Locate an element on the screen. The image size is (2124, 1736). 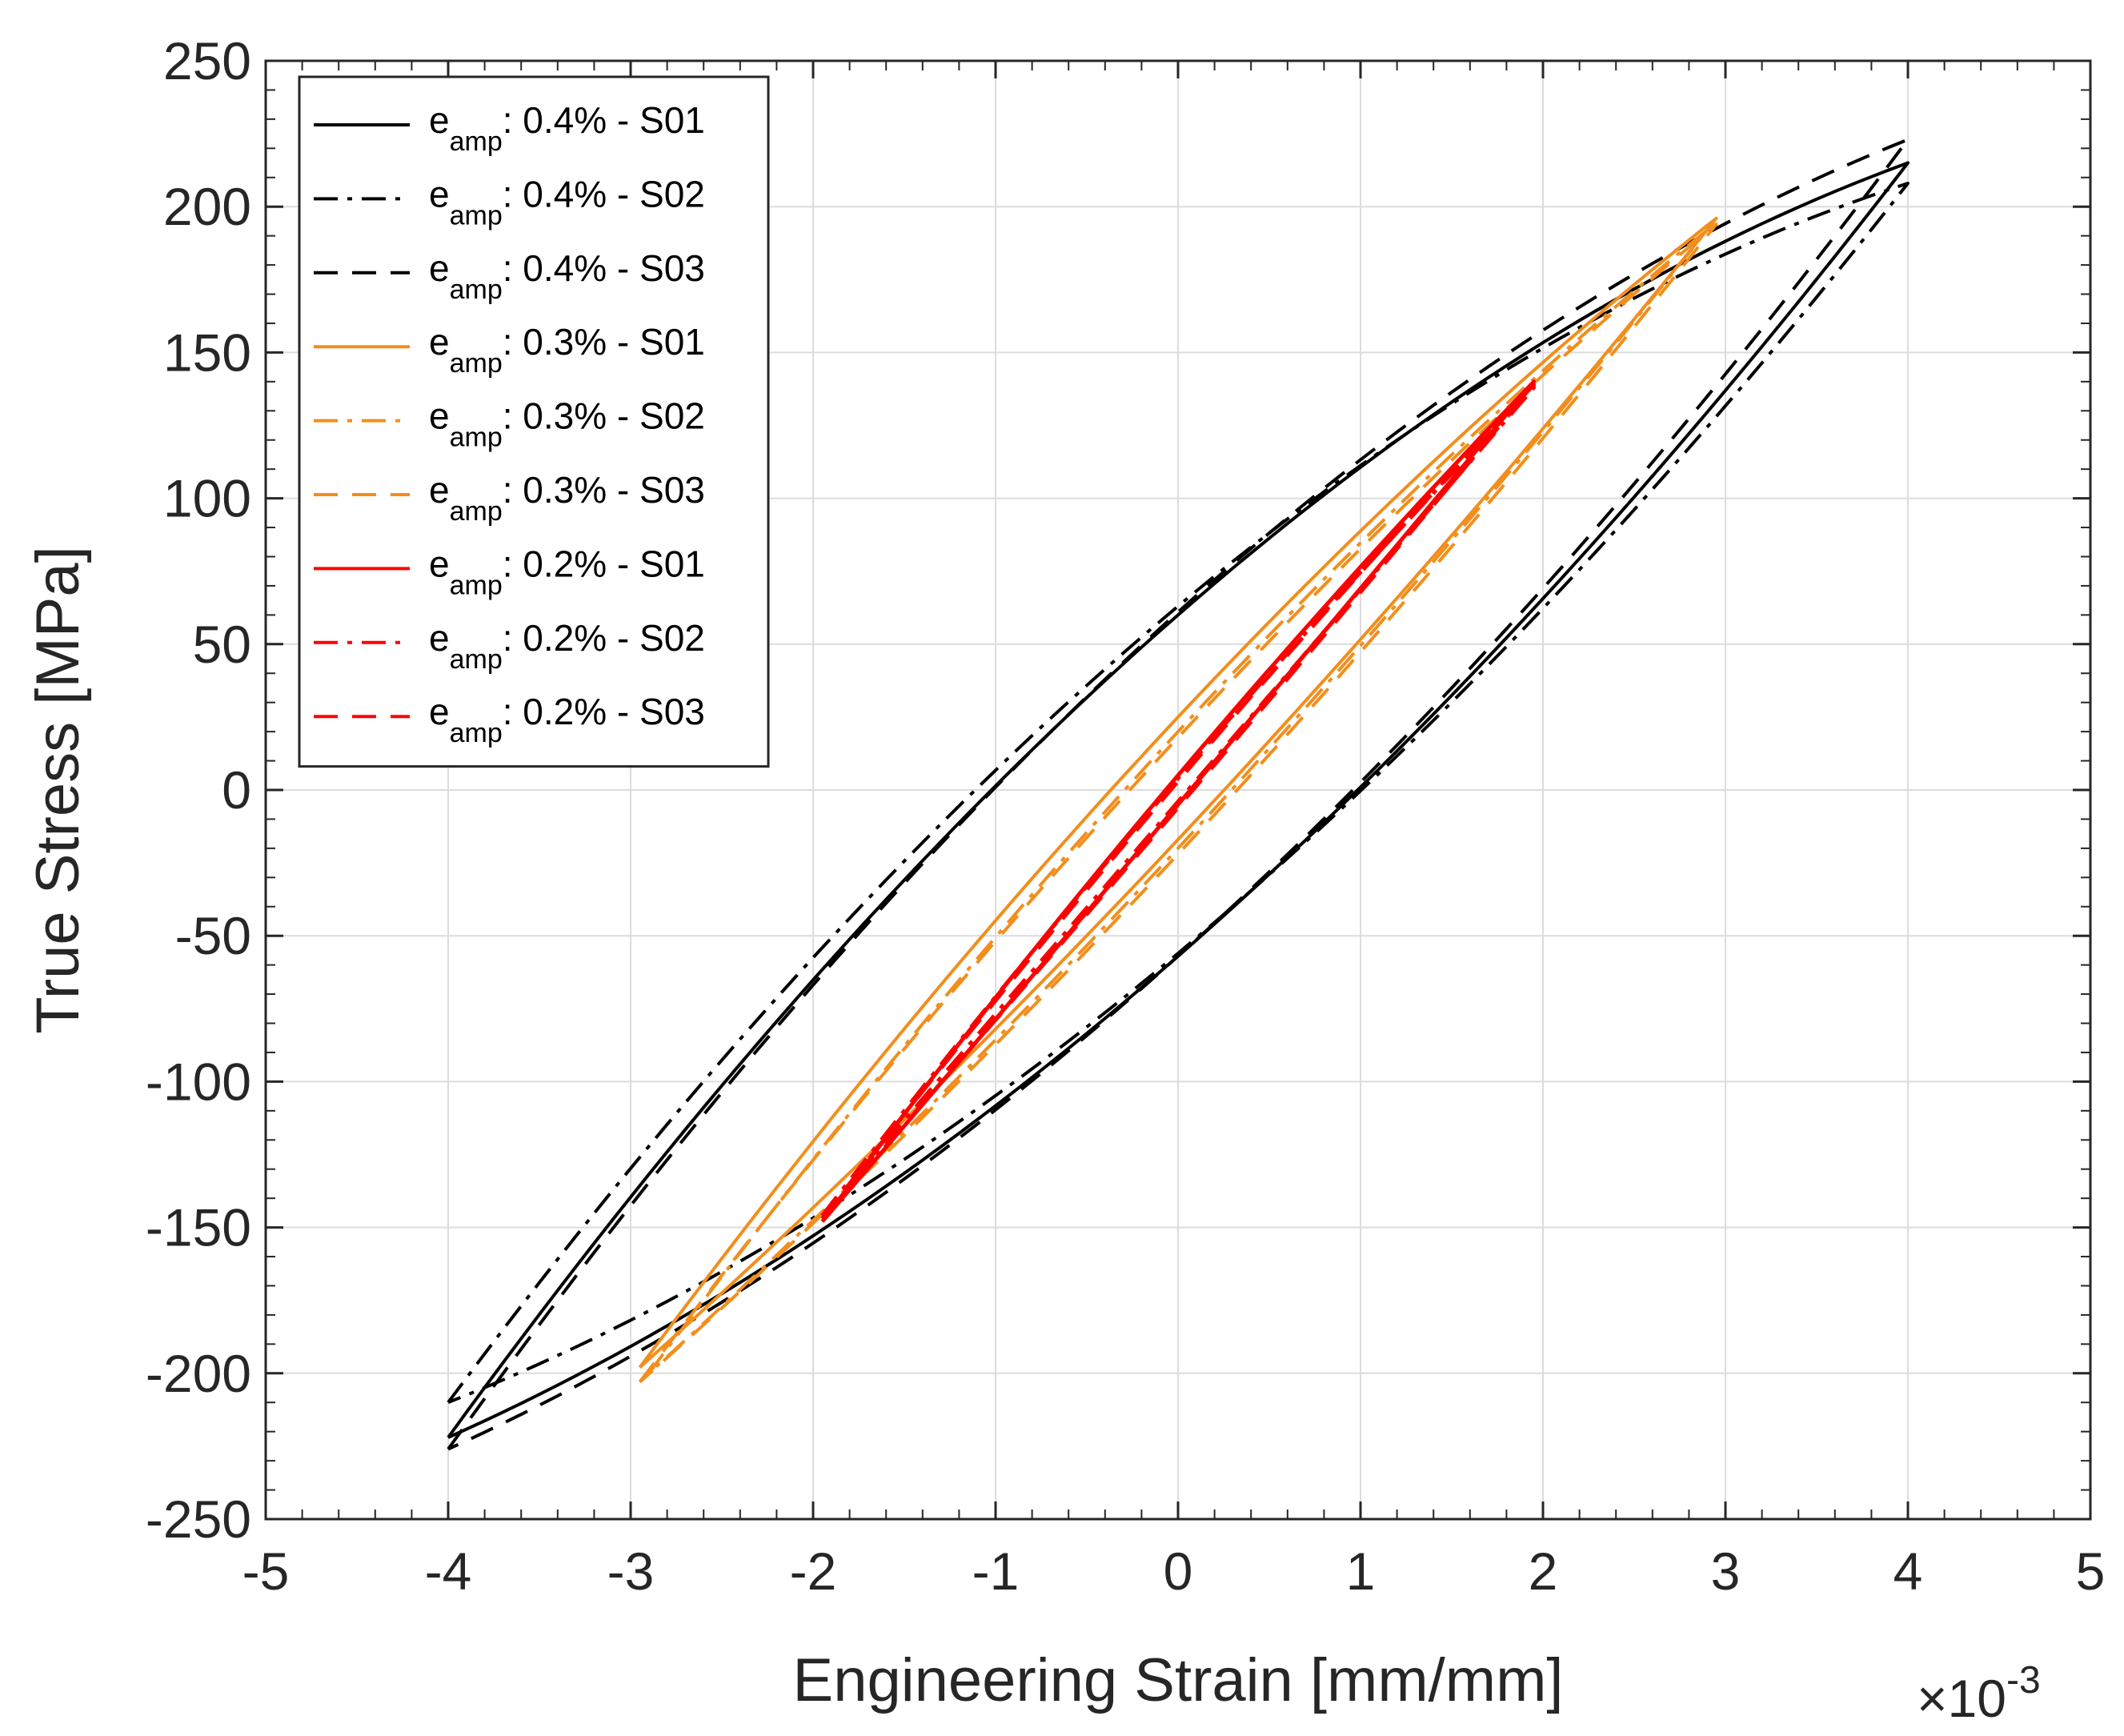
x-tick-label: 1 is located at coordinates (1361, 1571).